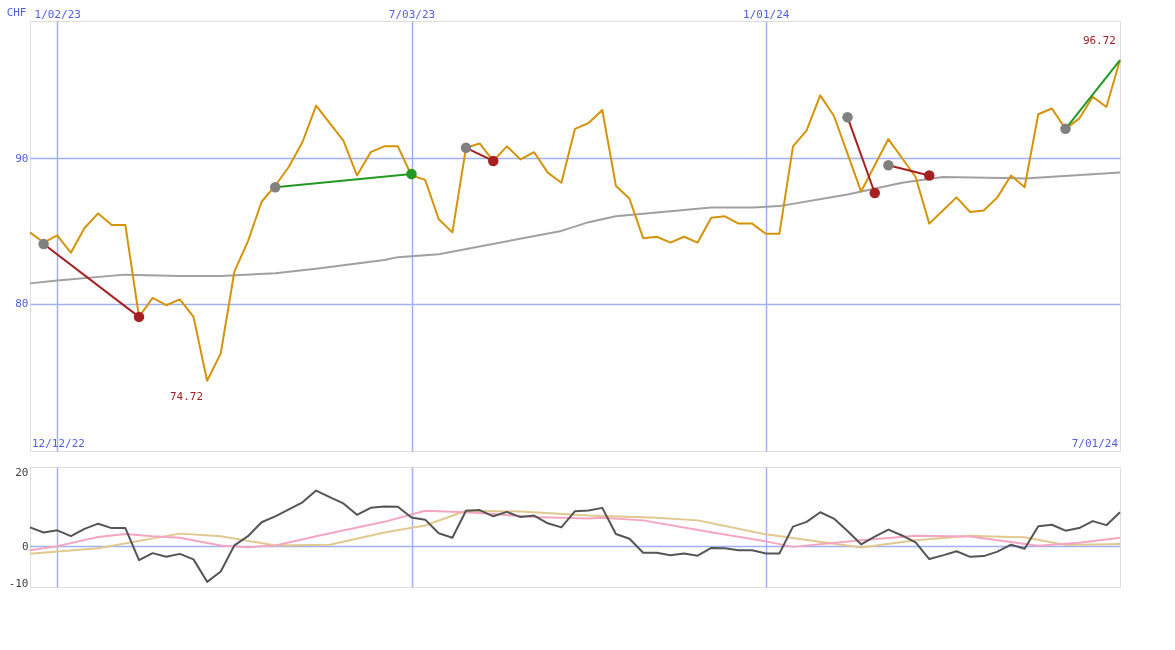 Image resolution: width=1175 pixels, height=650 pixels. What do you see at coordinates (16, 12) in the screenshot?
I see `y-axis-title: CHF` at bounding box center [16, 12].